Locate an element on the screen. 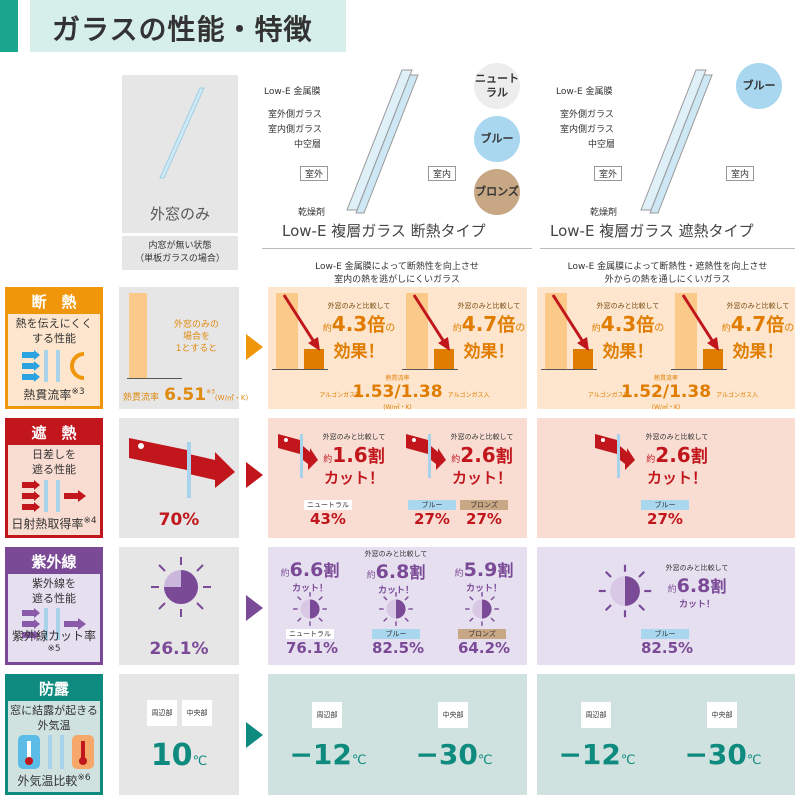  note-line: （単板ガラスの場合） is located at coordinates (180, 258).